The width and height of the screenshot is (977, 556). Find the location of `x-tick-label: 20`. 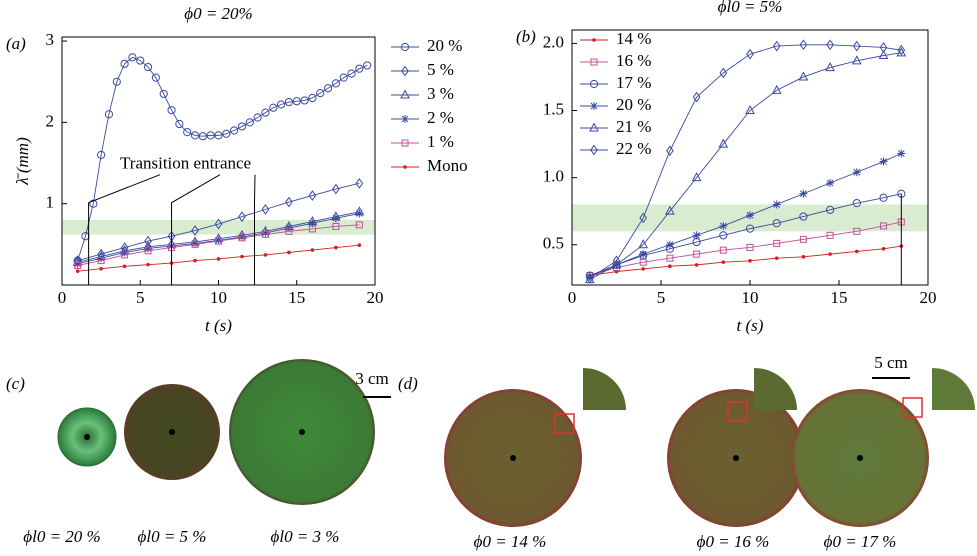

x-tick-label: 20 is located at coordinates (375, 297).